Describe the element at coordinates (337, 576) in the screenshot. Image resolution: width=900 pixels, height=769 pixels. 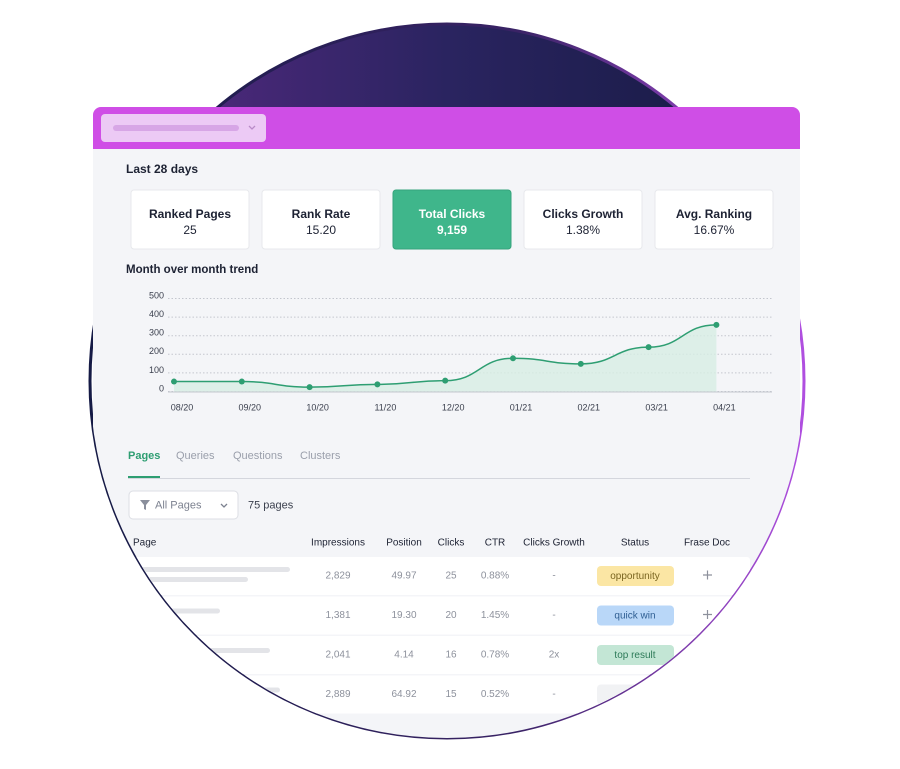
I see `cell: 2,829` at that location.